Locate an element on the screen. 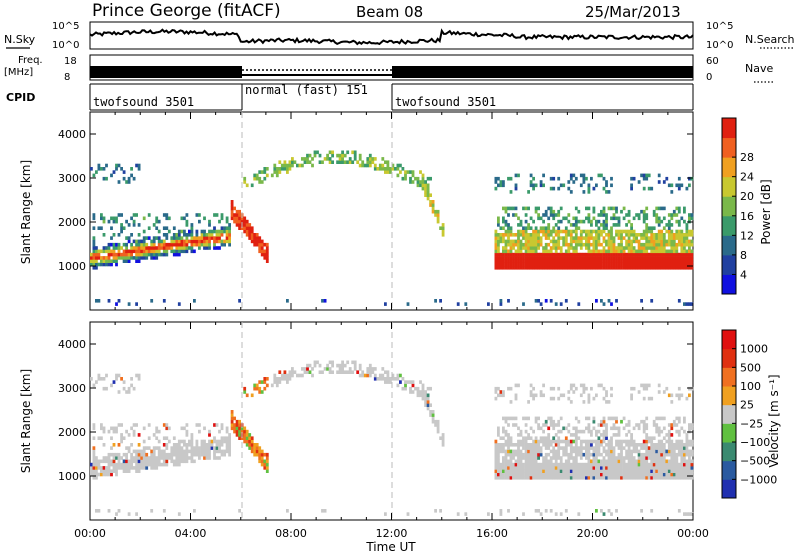 The height and width of the screenshot is (554, 800). colorbar-swatch is located at coordinates (729, 206).